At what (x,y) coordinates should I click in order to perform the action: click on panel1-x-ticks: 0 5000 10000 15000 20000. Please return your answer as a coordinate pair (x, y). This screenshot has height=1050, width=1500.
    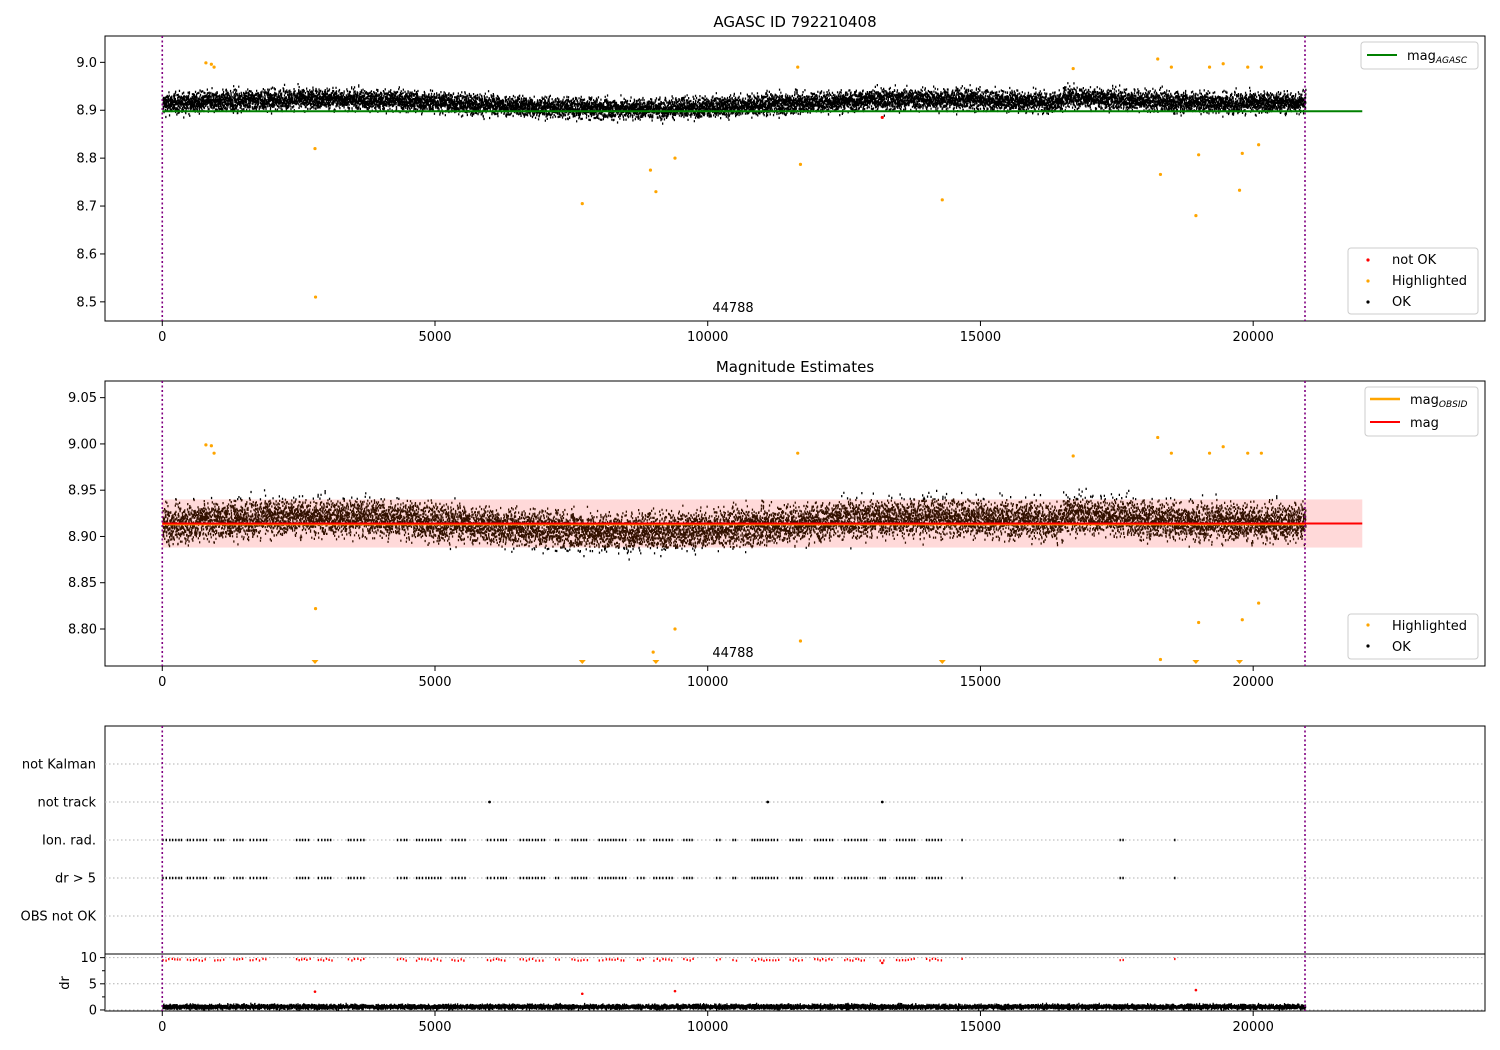
    Looking at the image, I should click on (716, 333).